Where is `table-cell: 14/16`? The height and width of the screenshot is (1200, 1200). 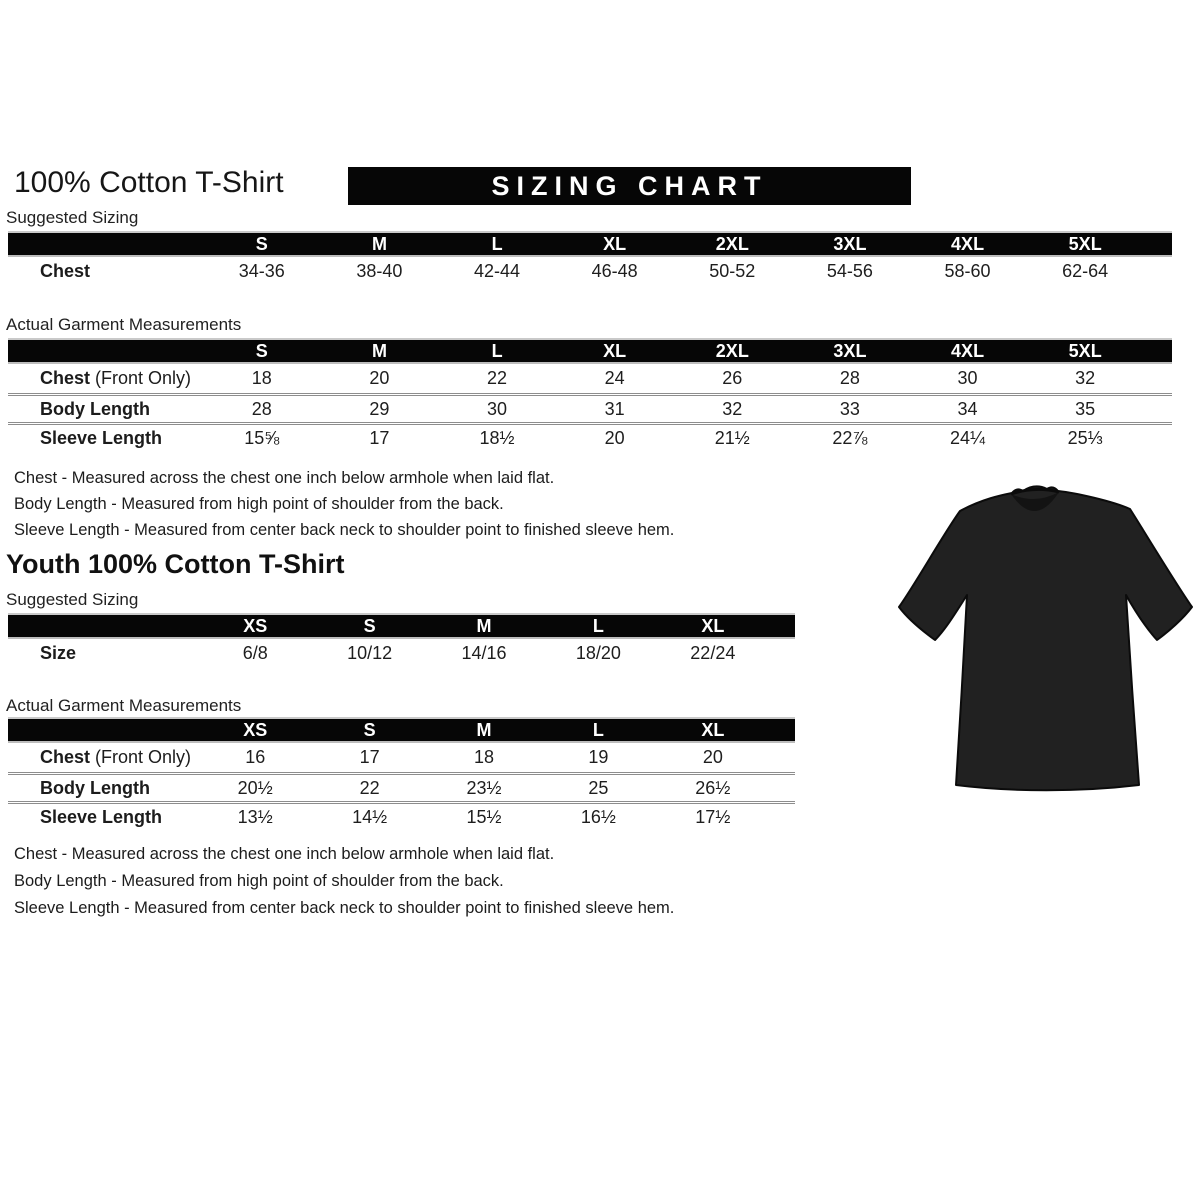 table-cell: 14/16 is located at coordinates (484, 653).